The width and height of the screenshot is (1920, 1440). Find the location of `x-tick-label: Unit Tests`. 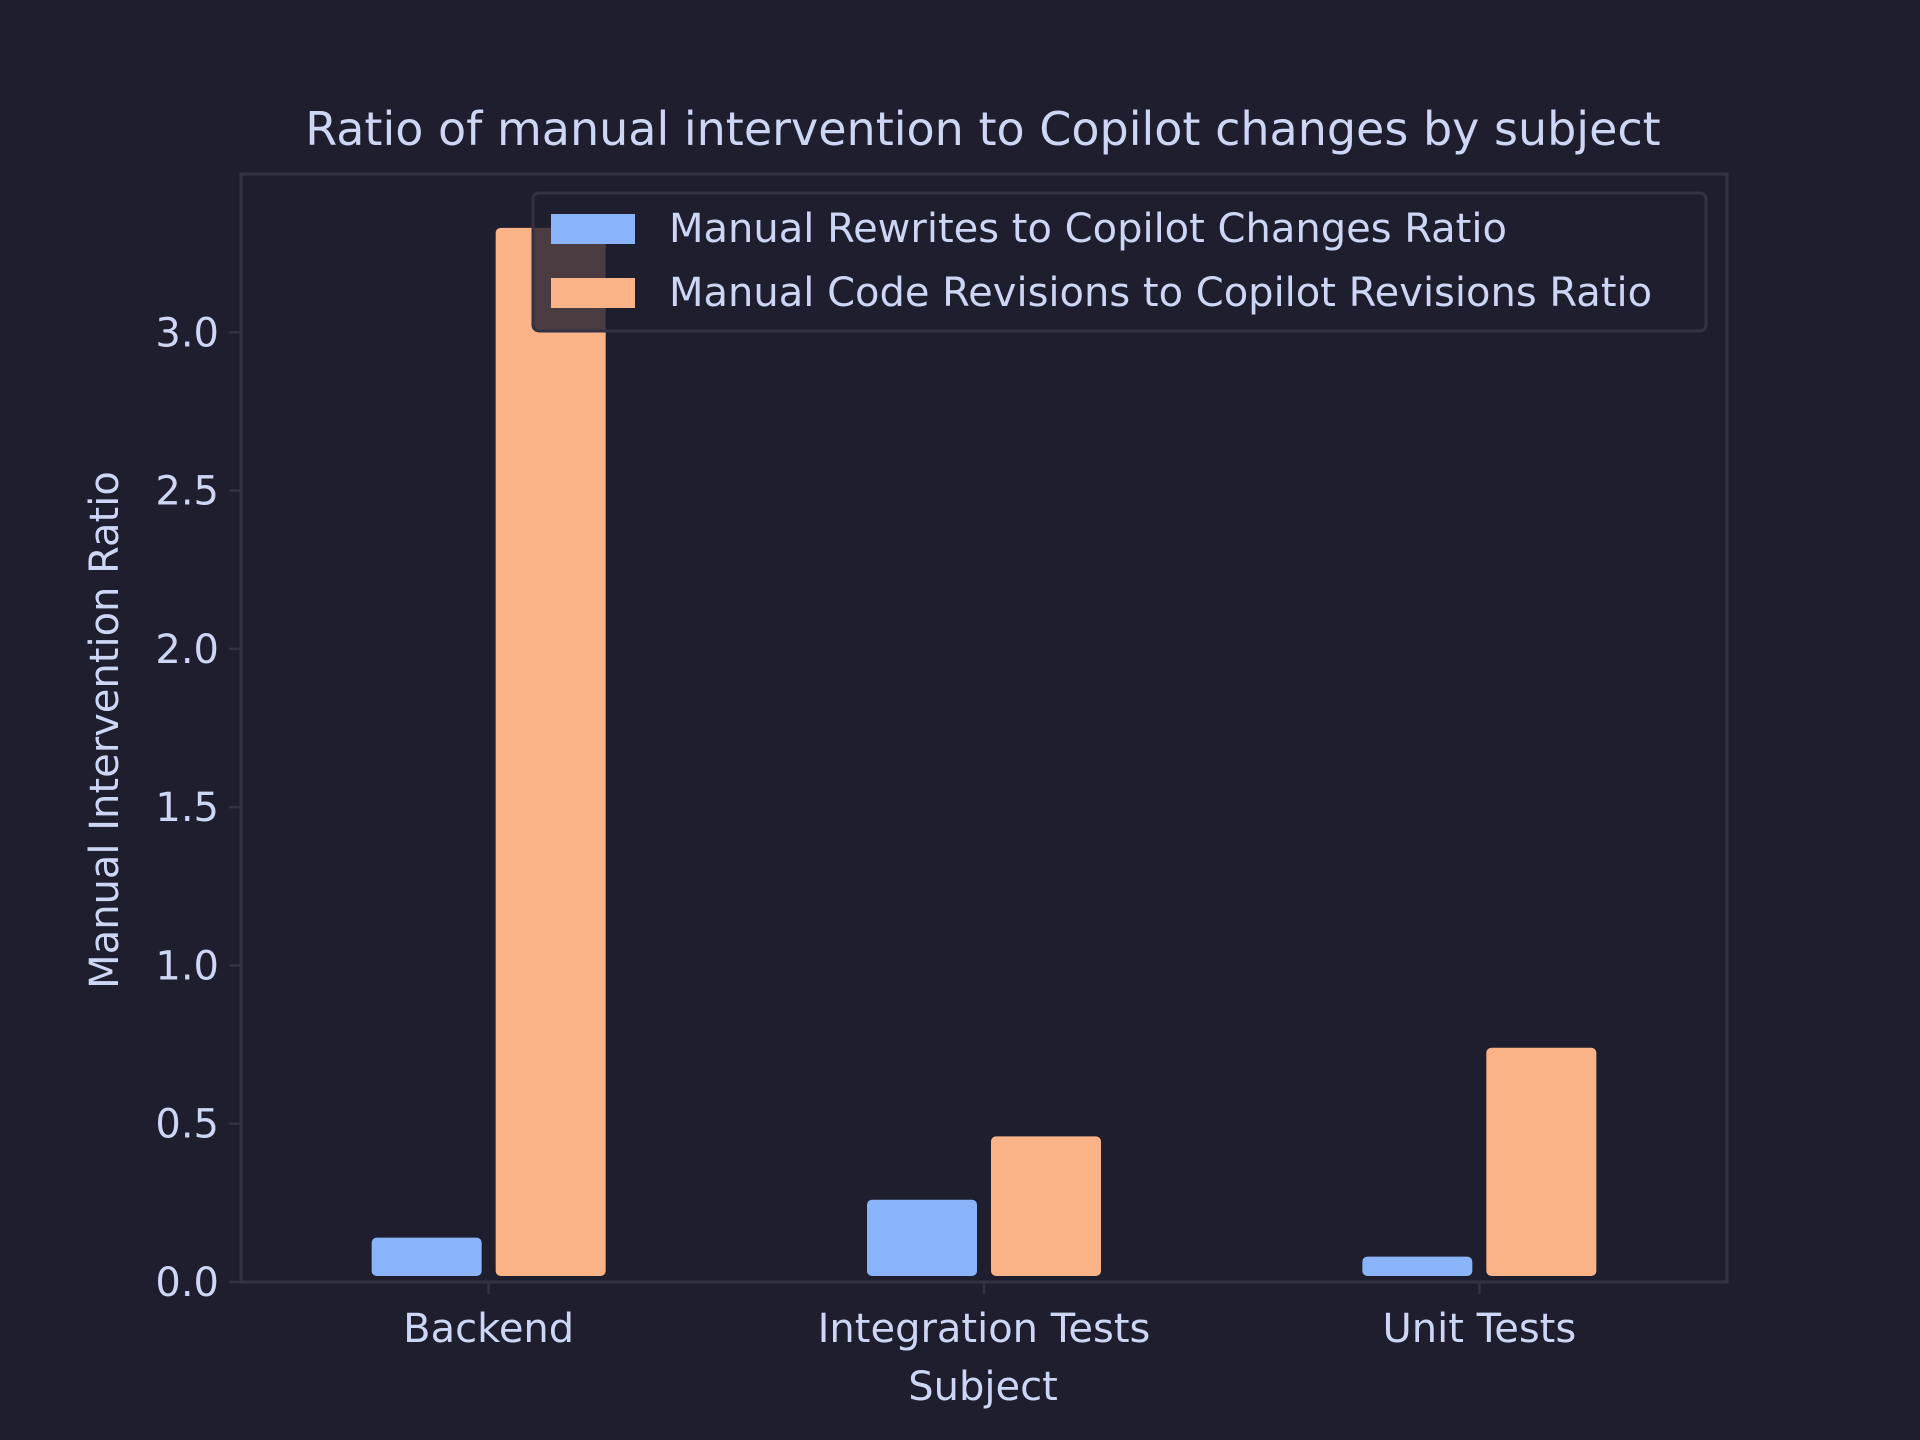

x-tick-label: Unit Tests is located at coordinates (1479, 1329).